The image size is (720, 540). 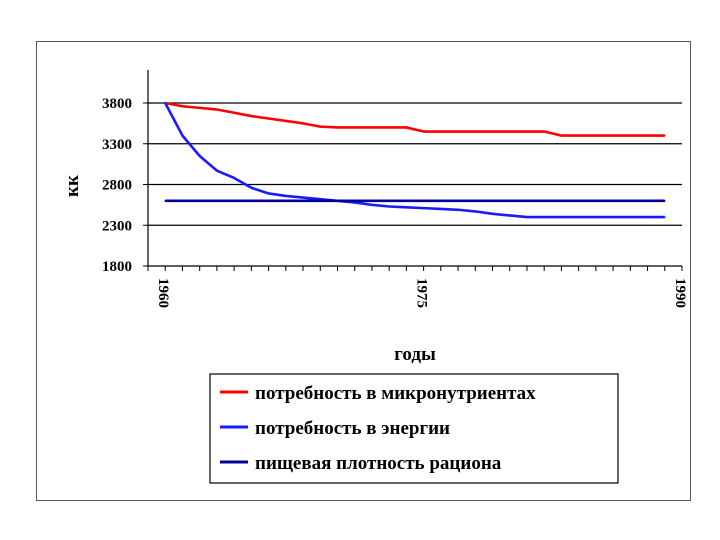 I want to click on data-point-micronutrients-1974, so click(x=406, y=127).